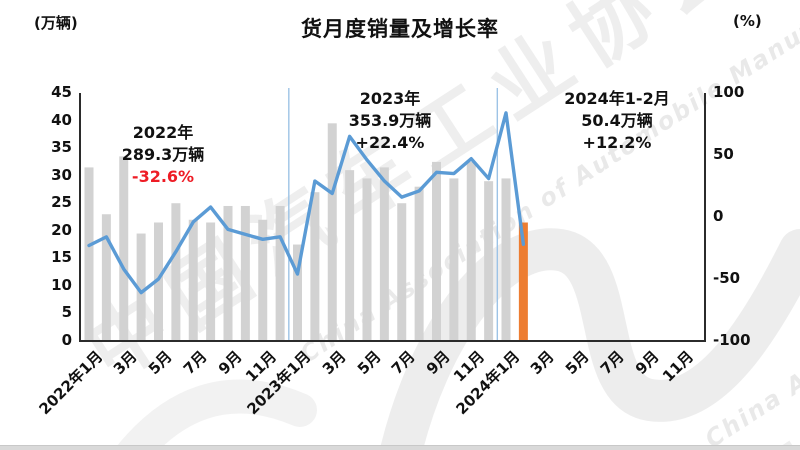 The height and width of the screenshot is (450, 800). I want to click on annotation-2024: 2024年1-2月 50.4万辆 +12.2%, so click(617, 121).